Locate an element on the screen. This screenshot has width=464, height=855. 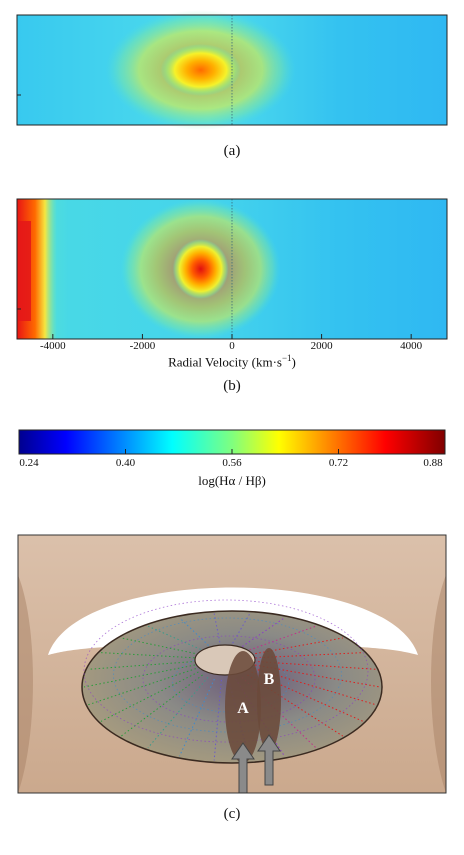
colorbar-tick-label-0: 0.24 is located at coordinates (29, 463).